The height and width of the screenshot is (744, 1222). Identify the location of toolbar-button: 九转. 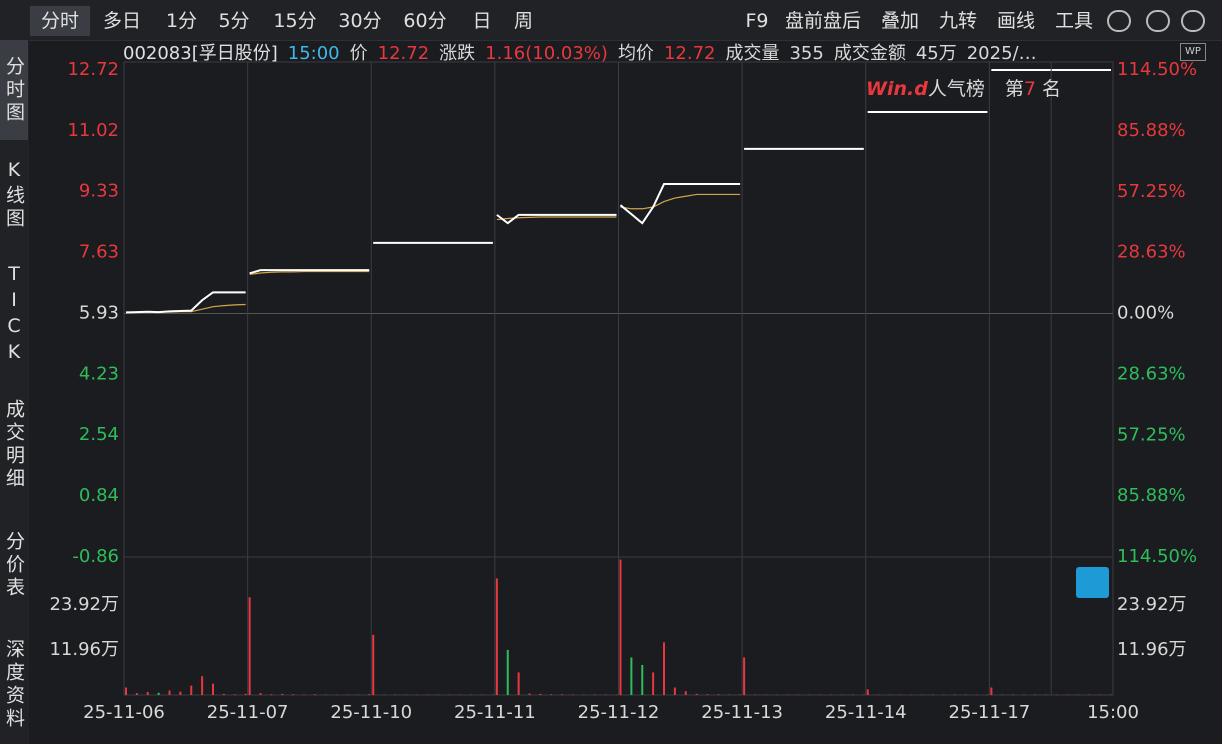
(957, 21).